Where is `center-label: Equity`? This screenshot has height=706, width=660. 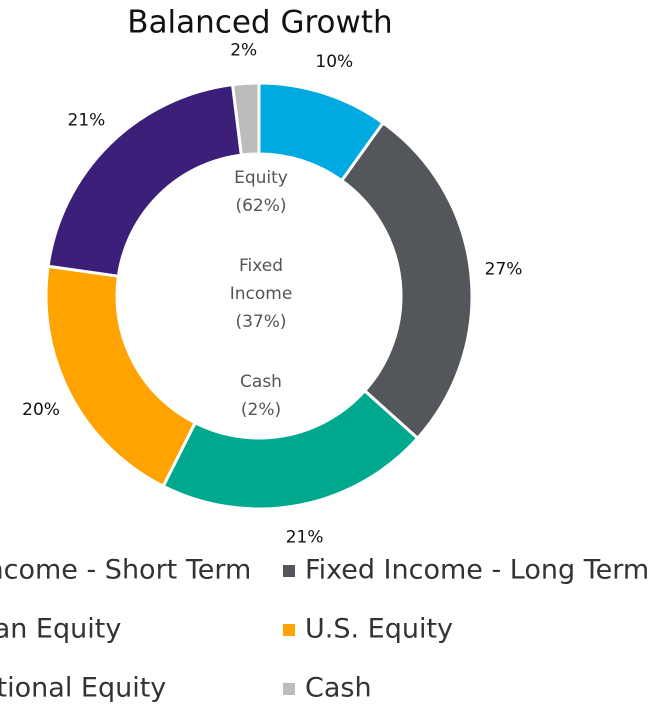 center-label: Equity is located at coordinates (261, 178).